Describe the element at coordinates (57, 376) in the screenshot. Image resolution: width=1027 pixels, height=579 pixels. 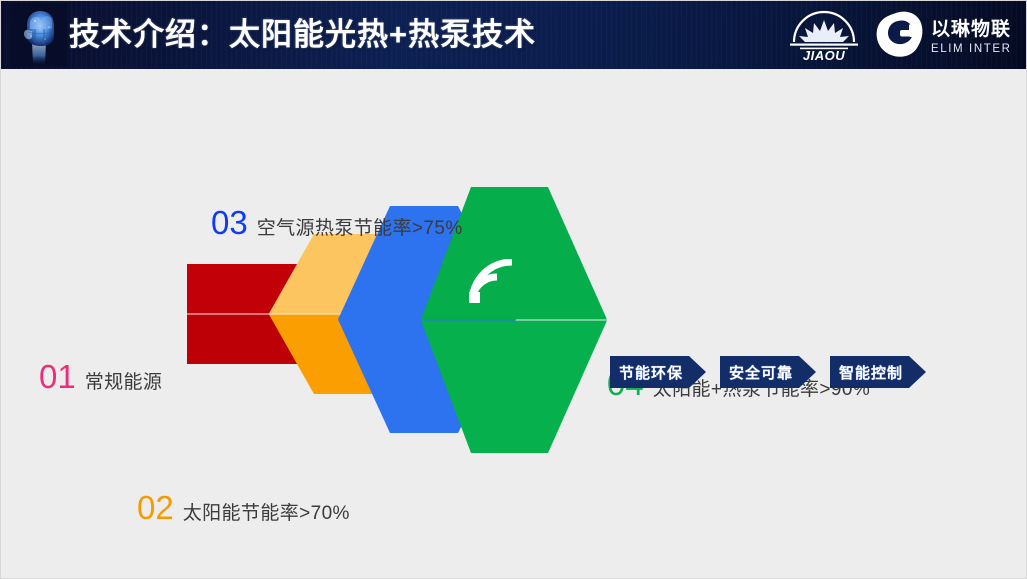
I see `step-number-01: 01` at that location.